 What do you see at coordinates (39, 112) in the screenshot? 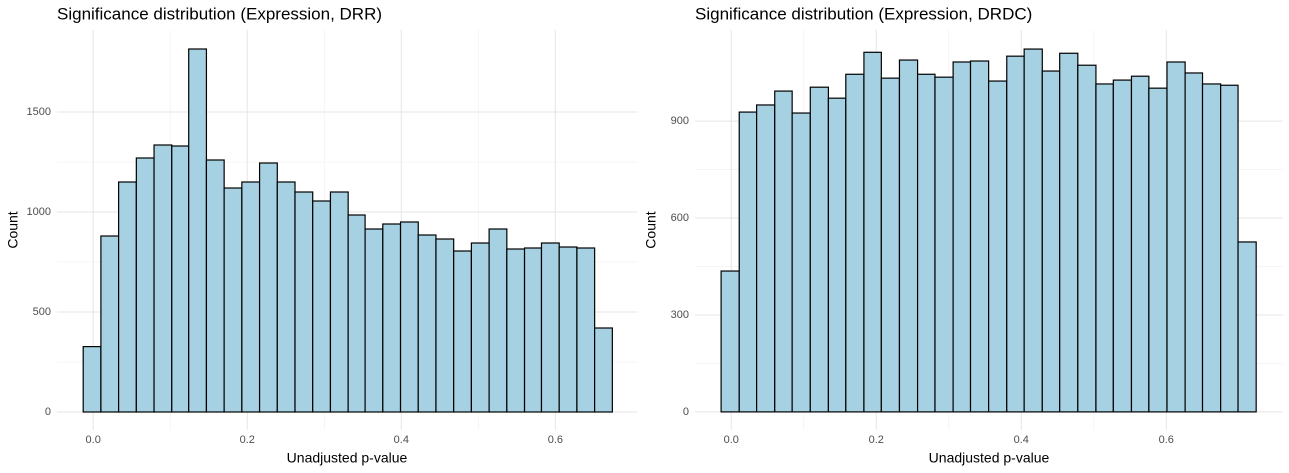
I see `y-tick-label: 1500` at bounding box center [39, 112].